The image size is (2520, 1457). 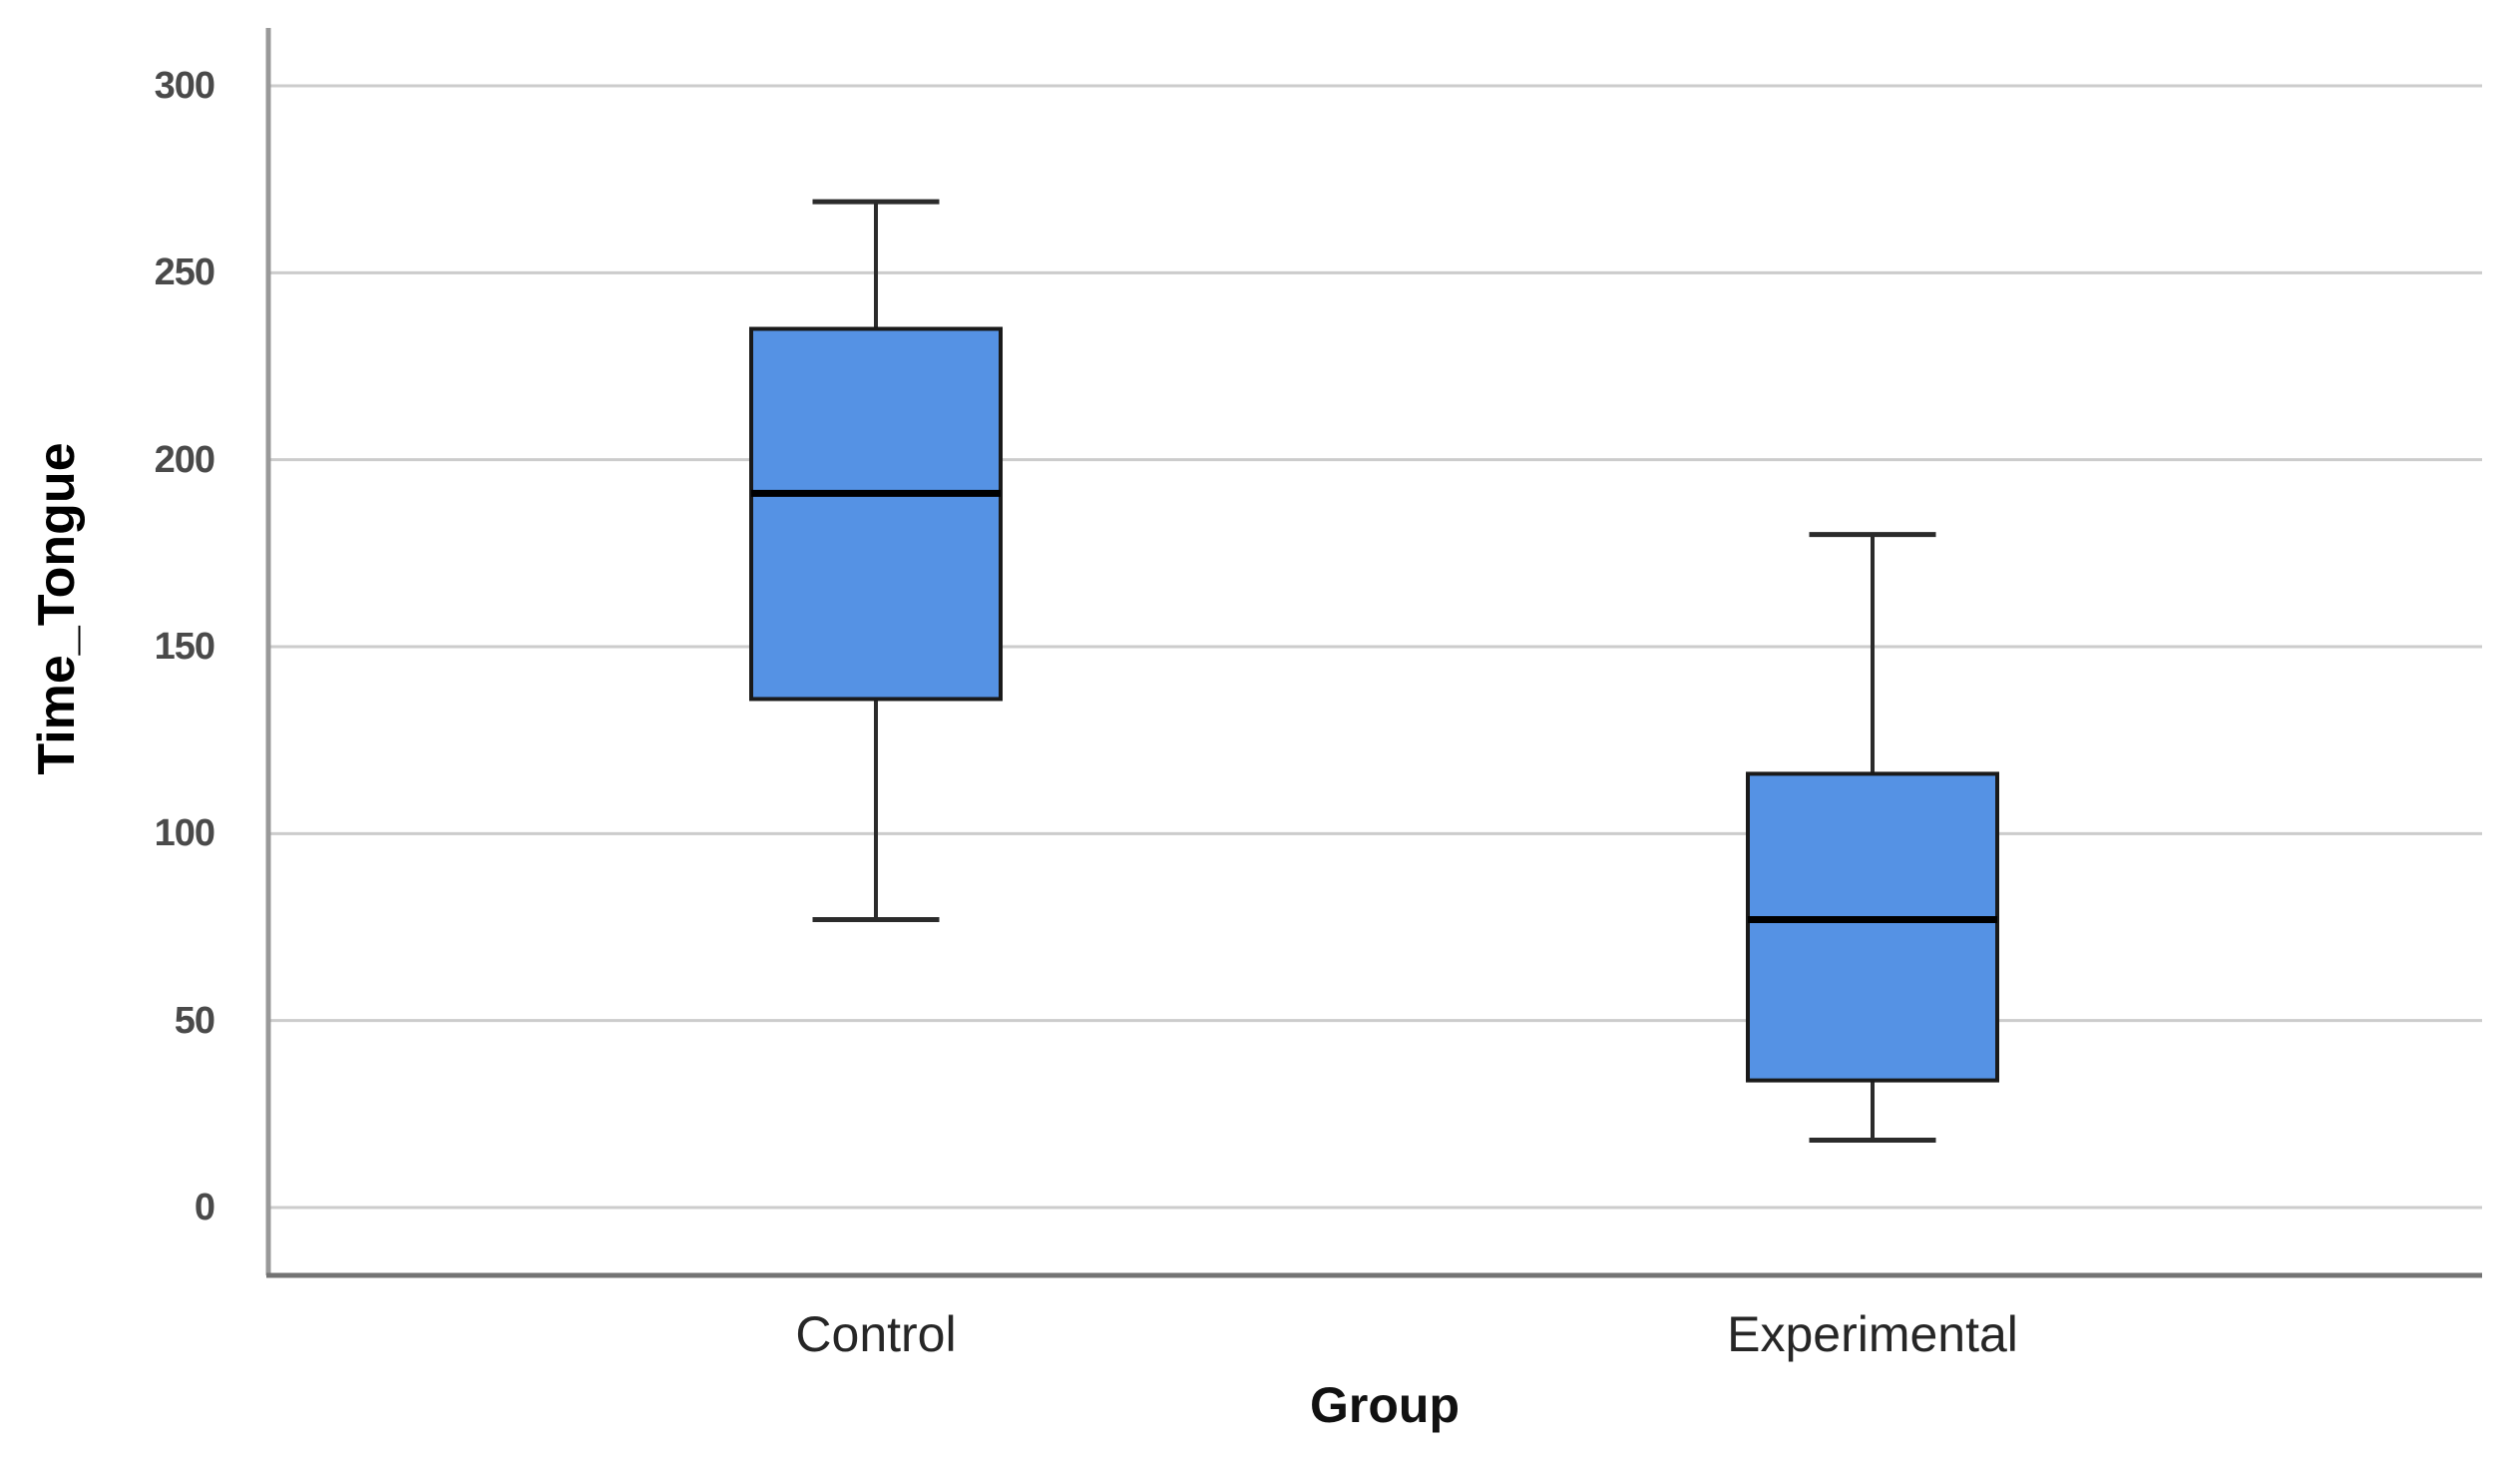 I want to click on x-axis-title: Group, so click(x=1385, y=1405).